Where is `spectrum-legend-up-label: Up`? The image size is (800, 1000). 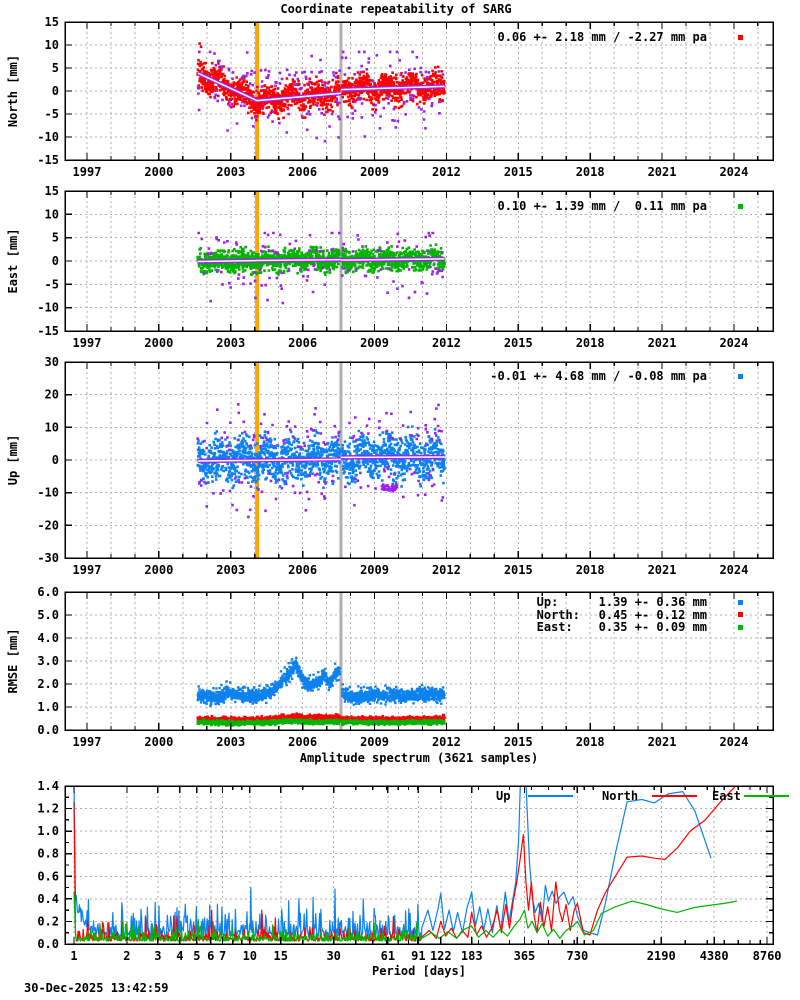 spectrum-legend-up-label: Up is located at coordinates (503, 796).